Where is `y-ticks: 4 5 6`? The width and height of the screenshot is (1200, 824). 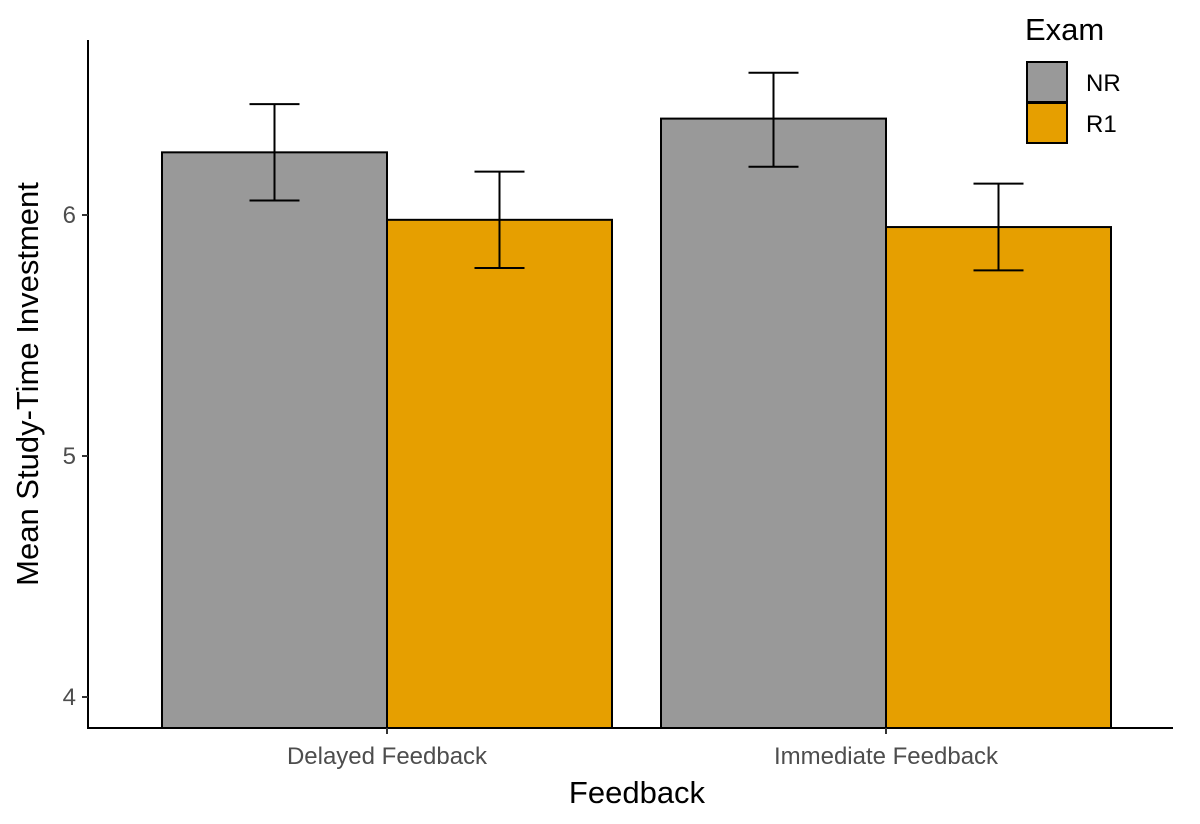 y-ticks: 4 5 6 is located at coordinates (75, 456).